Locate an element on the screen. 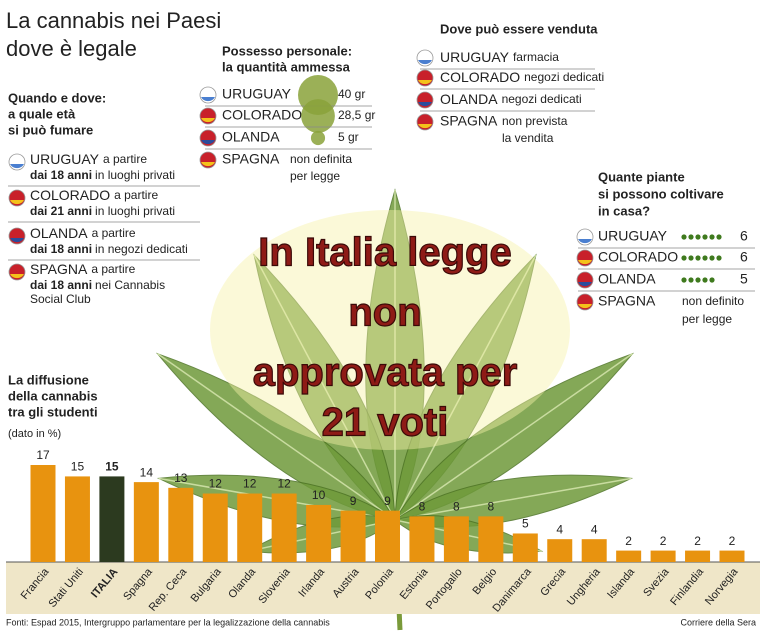  chart-title: La diffusione is located at coordinates (48, 379).